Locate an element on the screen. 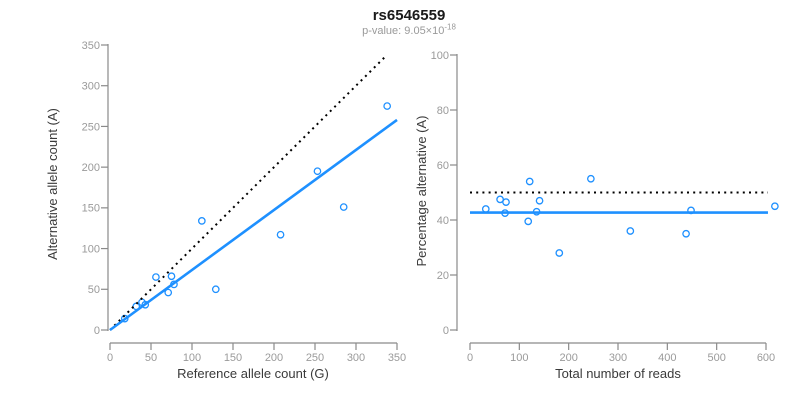 Image resolution: width=800 pixels, height=400 pixels. p-value-subtitle: p-value: 9.05×10-18 is located at coordinates (409, 29).